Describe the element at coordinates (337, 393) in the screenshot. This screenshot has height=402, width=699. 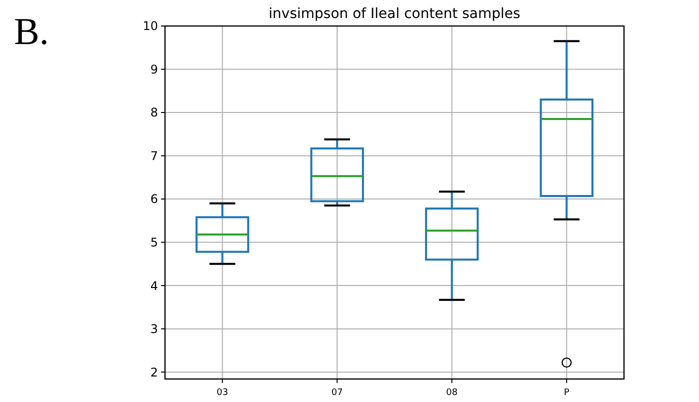
I see `x-tick-label: 07` at that location.